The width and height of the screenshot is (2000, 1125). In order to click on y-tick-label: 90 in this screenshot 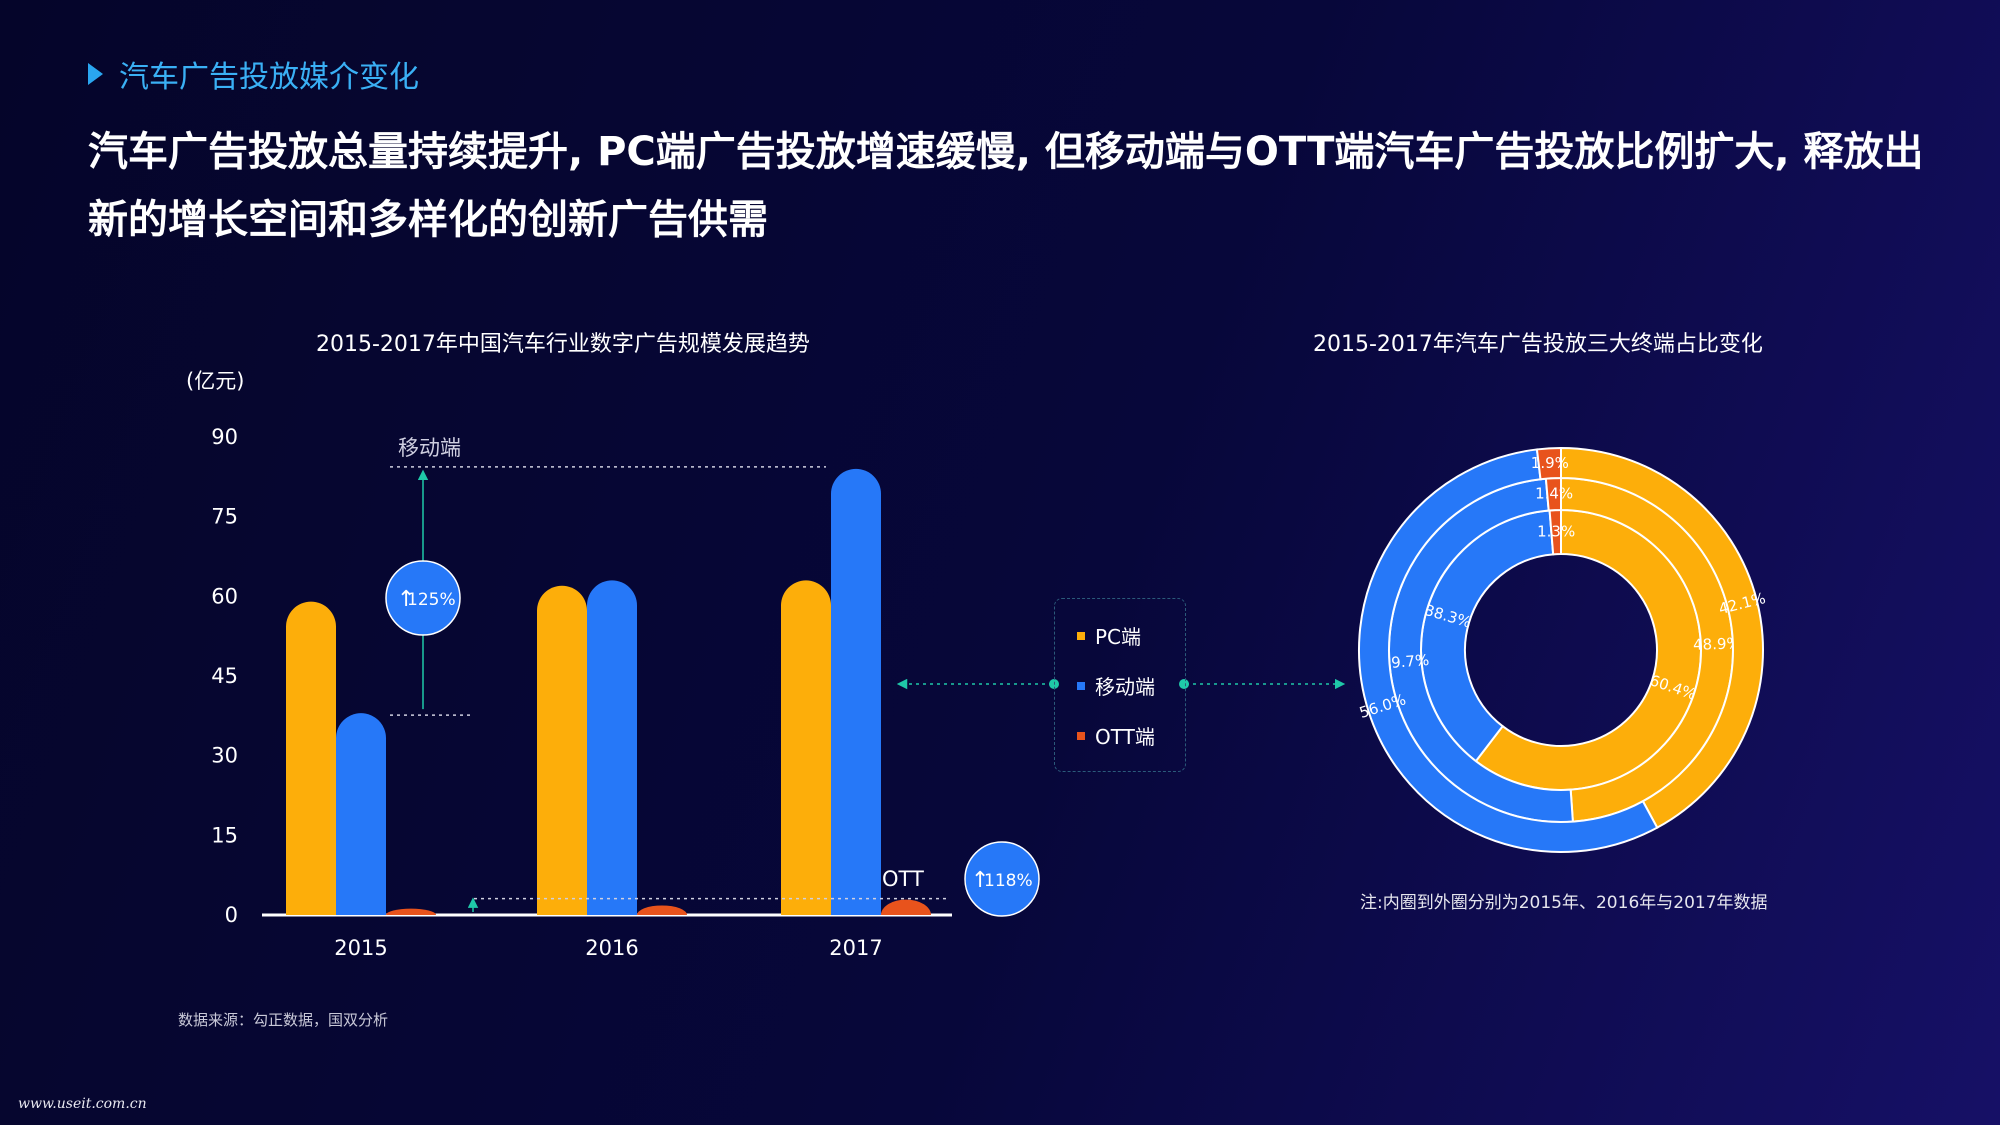, I will do `click(224, 437)`.